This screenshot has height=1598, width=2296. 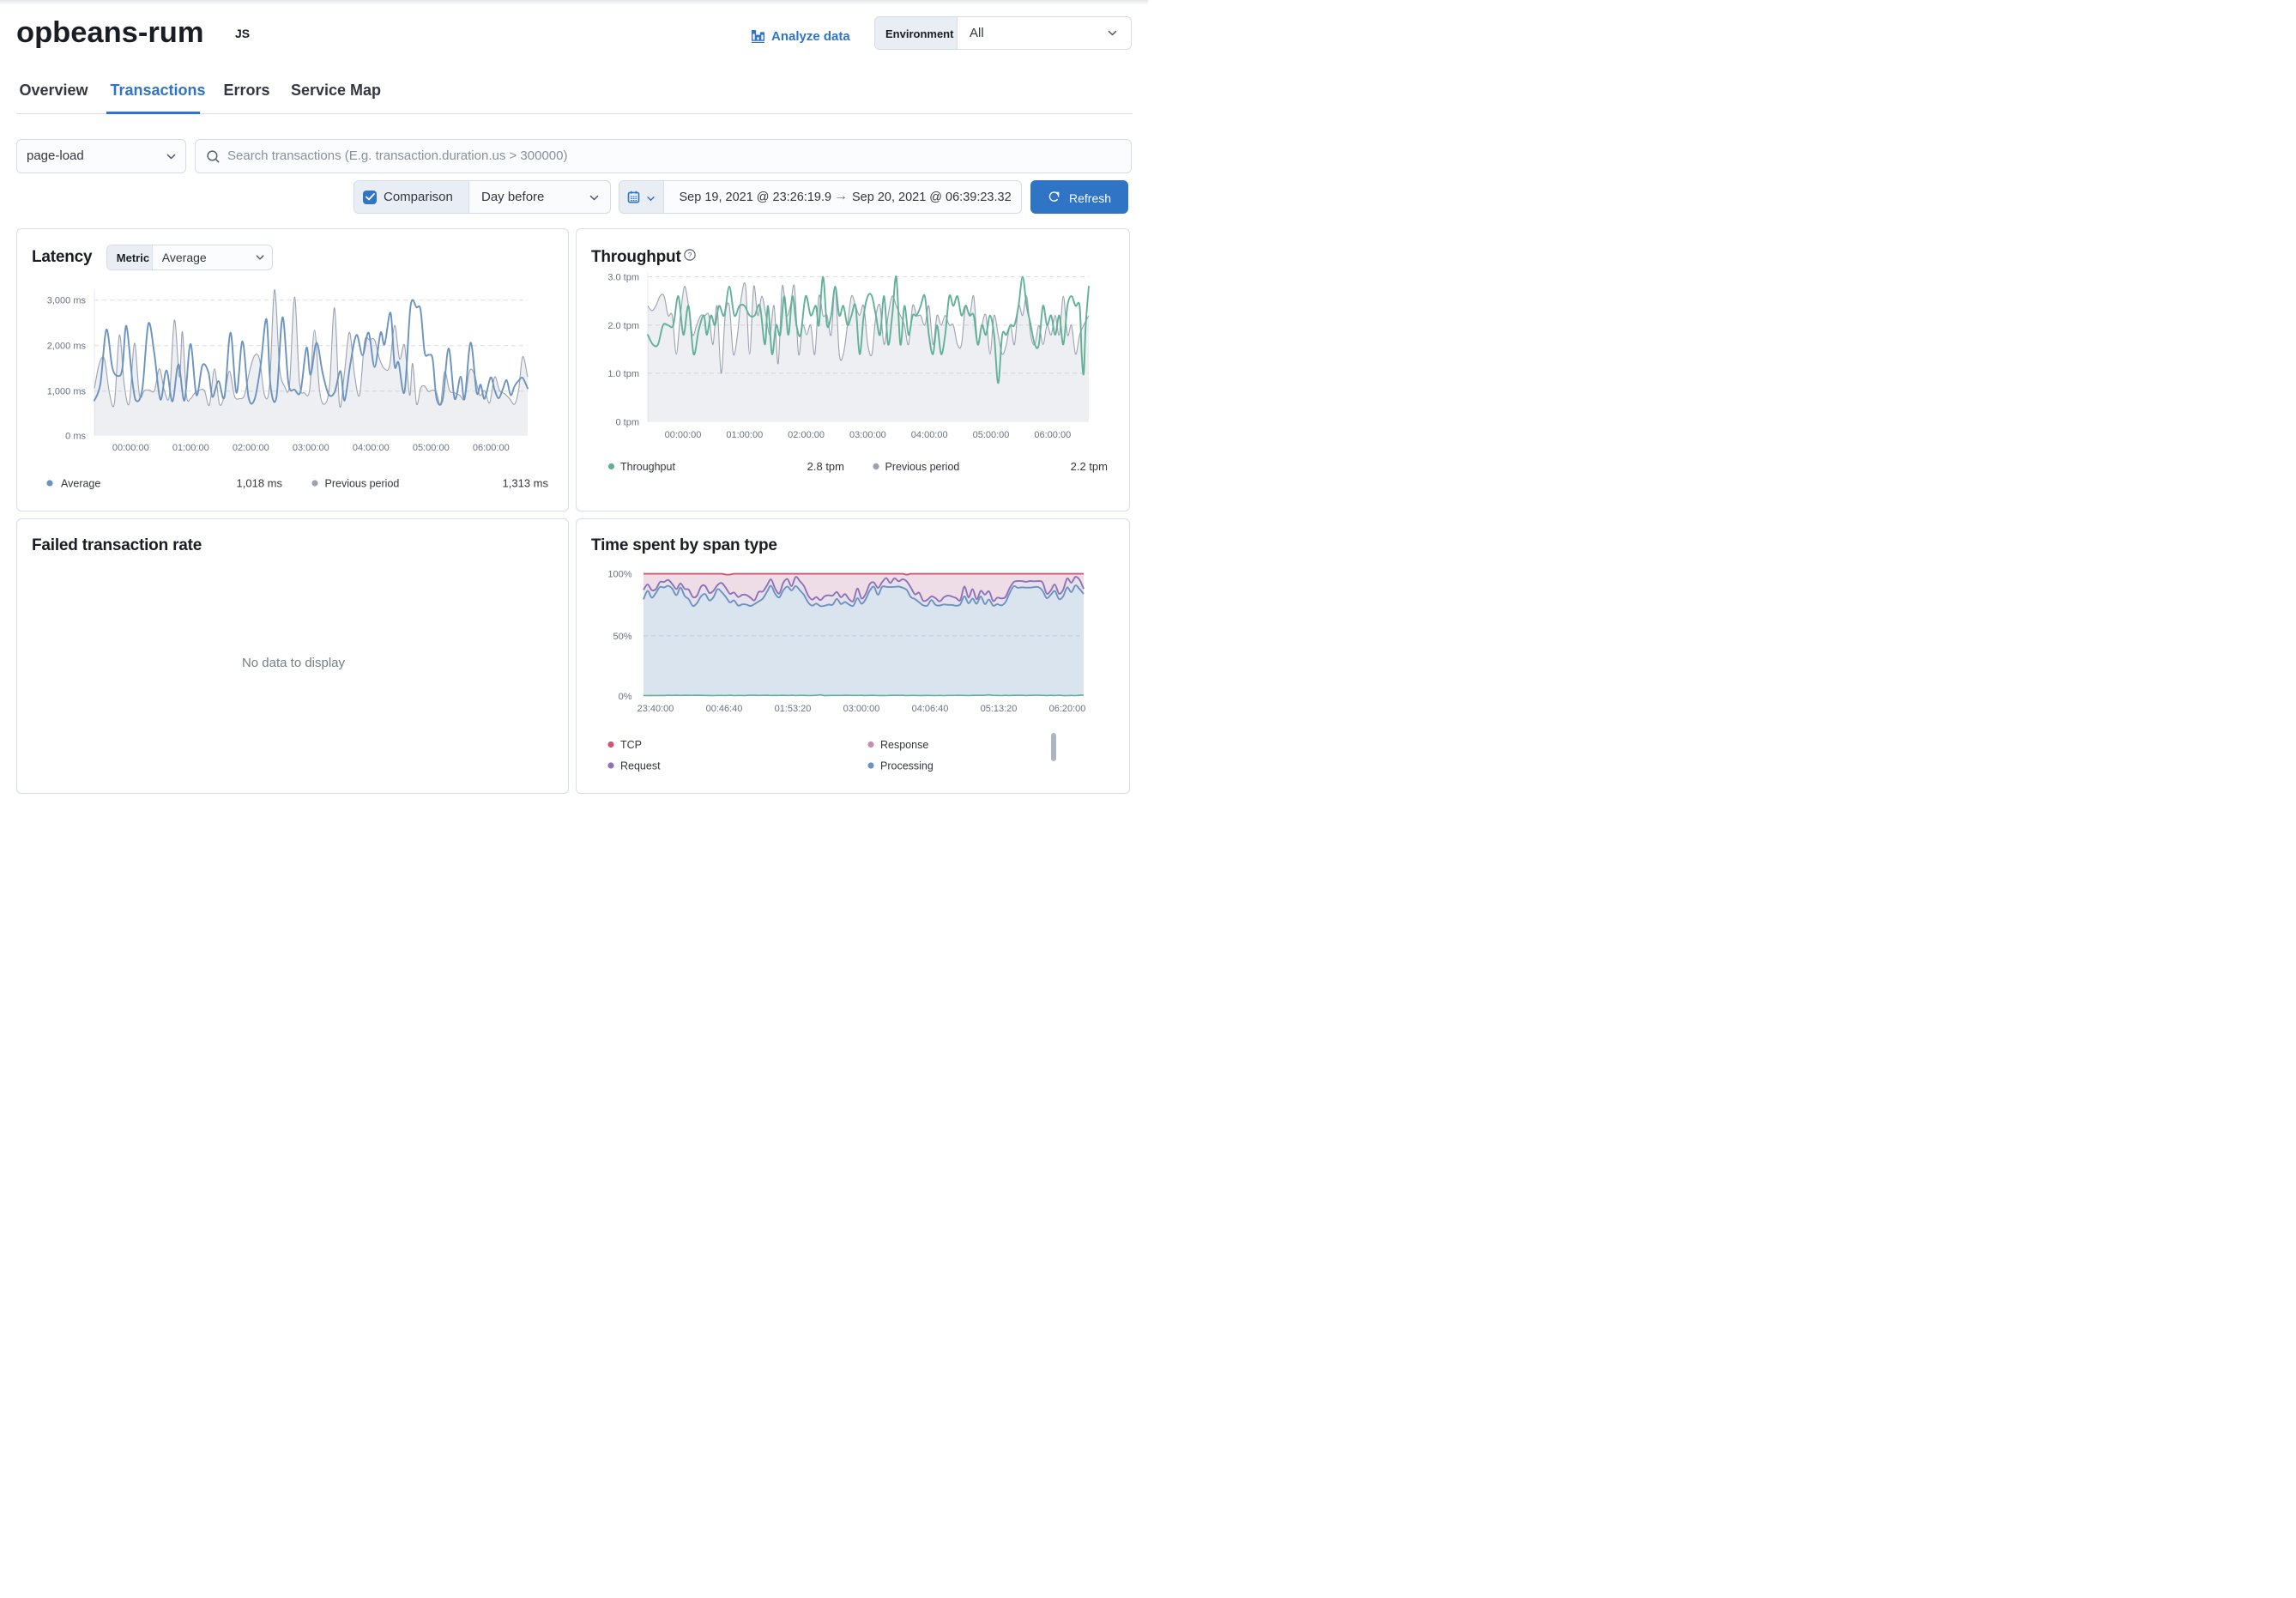 What do you see at coordinates (793, 709) in the screenshot?
I see `svg-text: 01:53:20` at bounding box center [793, 709].